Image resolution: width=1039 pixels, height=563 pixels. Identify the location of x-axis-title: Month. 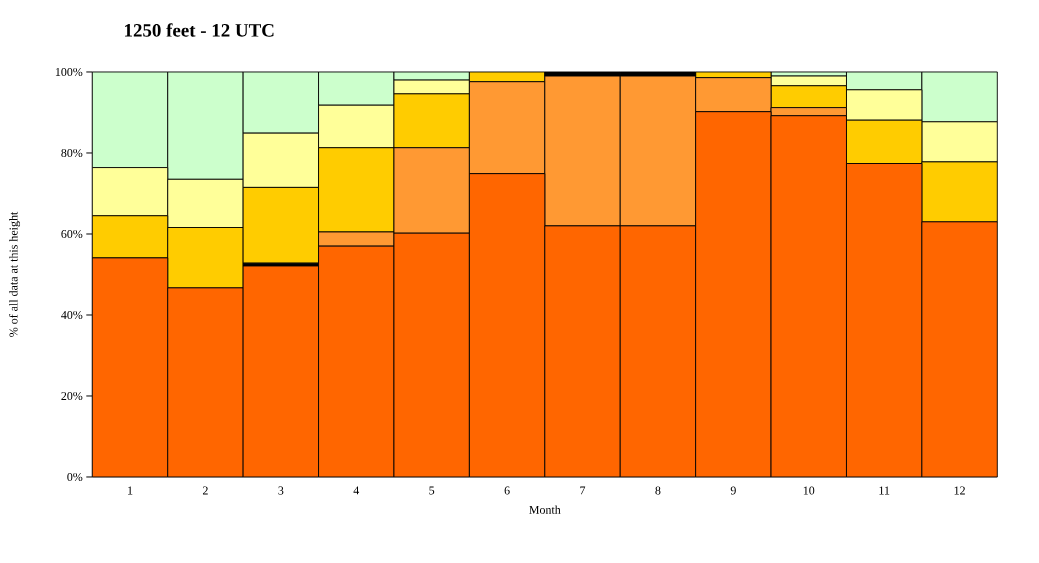
(545, 509).